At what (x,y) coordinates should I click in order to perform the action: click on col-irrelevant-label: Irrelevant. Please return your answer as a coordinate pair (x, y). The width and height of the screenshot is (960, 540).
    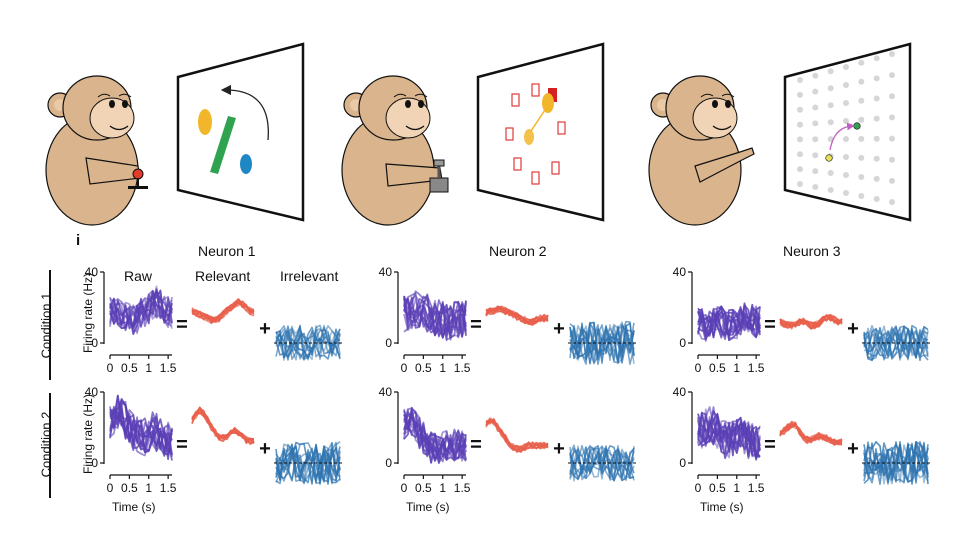
    Looking at the image, I should click on (309, 276).